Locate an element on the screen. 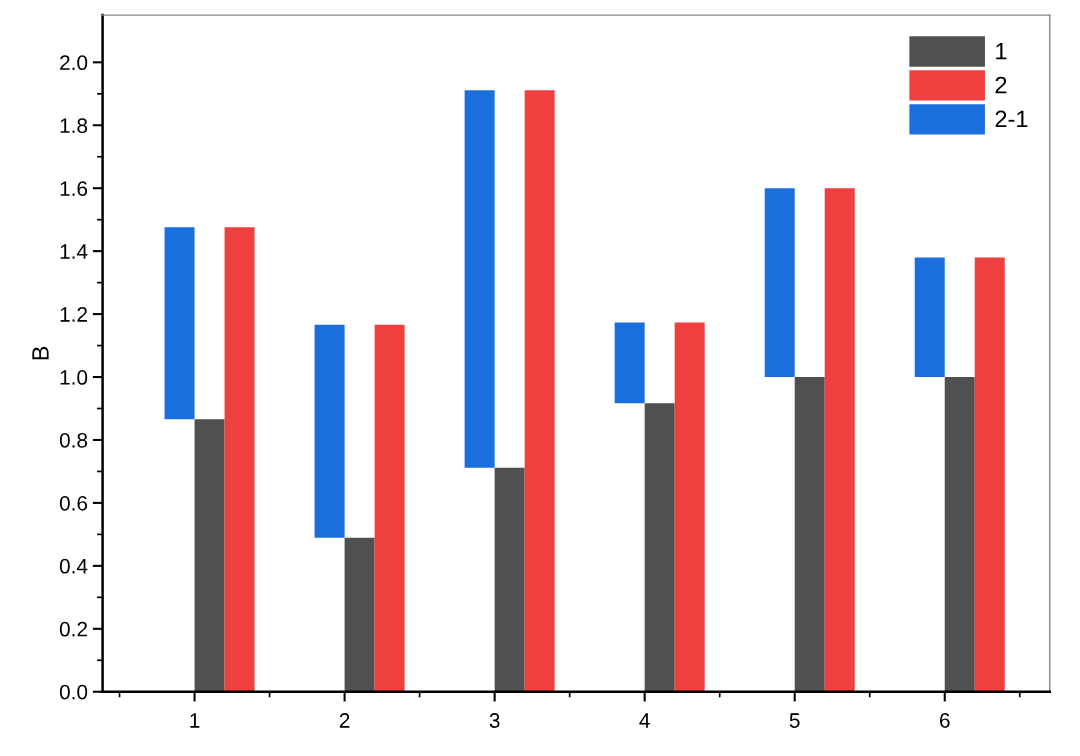  x-tick-label: 4 is located at coordinates (644, 720).